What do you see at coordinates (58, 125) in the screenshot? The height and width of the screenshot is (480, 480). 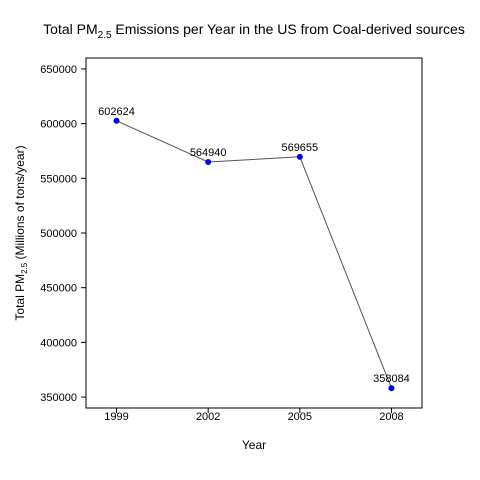 I see `y-tick-label: 600000` at bounding box center [58, 125].